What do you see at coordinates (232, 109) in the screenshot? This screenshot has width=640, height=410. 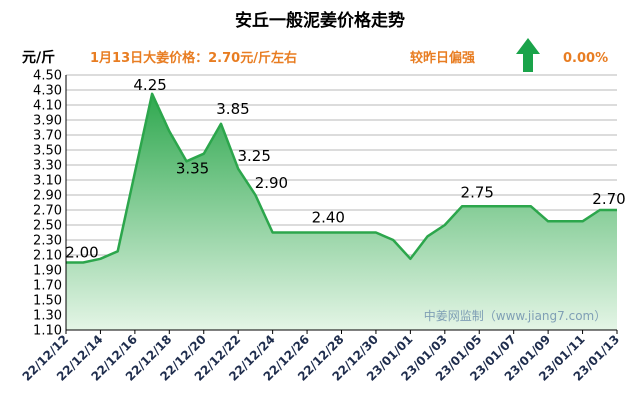 I see `data-label: 3.85` at bounding box center [232, 109].